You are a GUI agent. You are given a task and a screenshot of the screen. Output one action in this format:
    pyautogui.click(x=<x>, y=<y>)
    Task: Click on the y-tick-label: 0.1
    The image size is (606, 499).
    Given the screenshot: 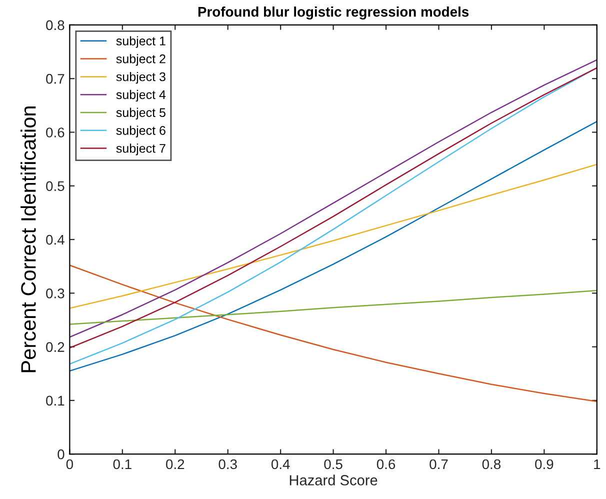 What is the action you would take?
    pyautogui.click(x=55, y=401)
    